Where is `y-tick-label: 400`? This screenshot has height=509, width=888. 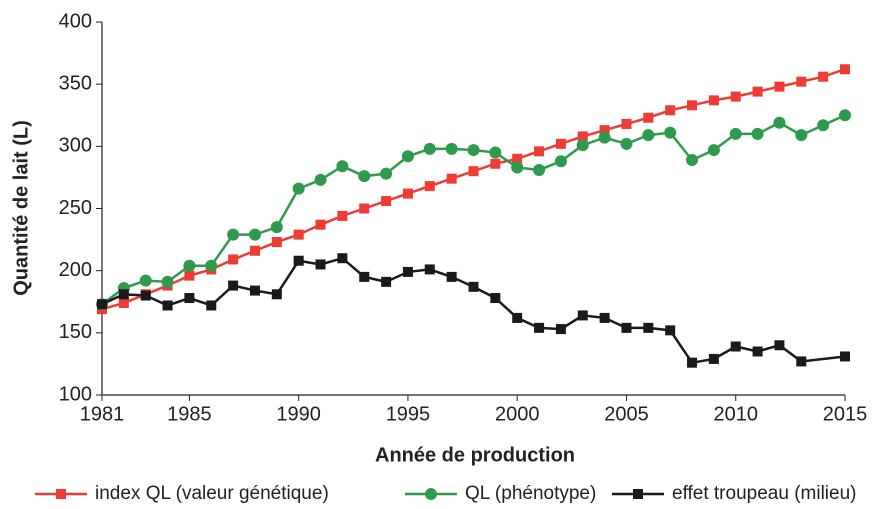 y-tick-label: 400 is located at coordinates (75, 21).